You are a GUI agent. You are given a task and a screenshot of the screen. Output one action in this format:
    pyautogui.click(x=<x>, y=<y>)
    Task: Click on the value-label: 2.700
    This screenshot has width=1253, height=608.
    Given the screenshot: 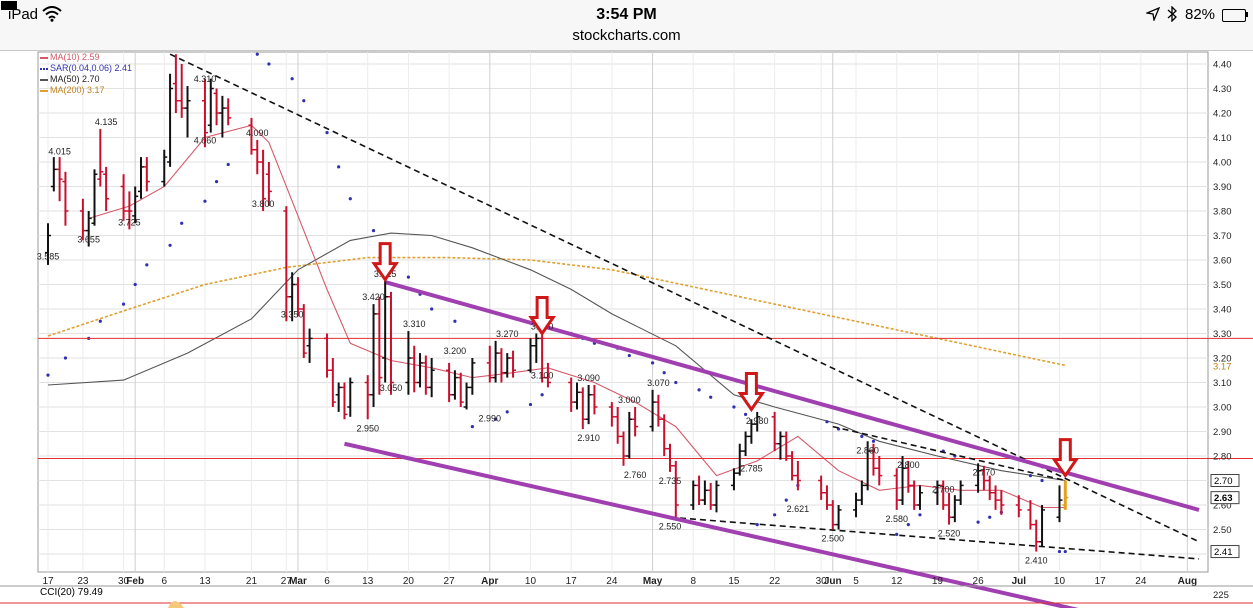 What is the action you would take?
    pyautogui.click(x=943, y=490)
    